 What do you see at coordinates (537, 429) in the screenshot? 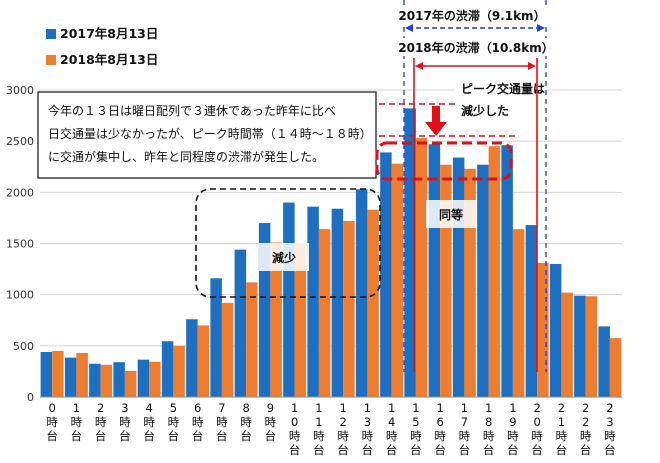
I see `x-tick-label: 2 0 時台` at bounding box center [537, 429].